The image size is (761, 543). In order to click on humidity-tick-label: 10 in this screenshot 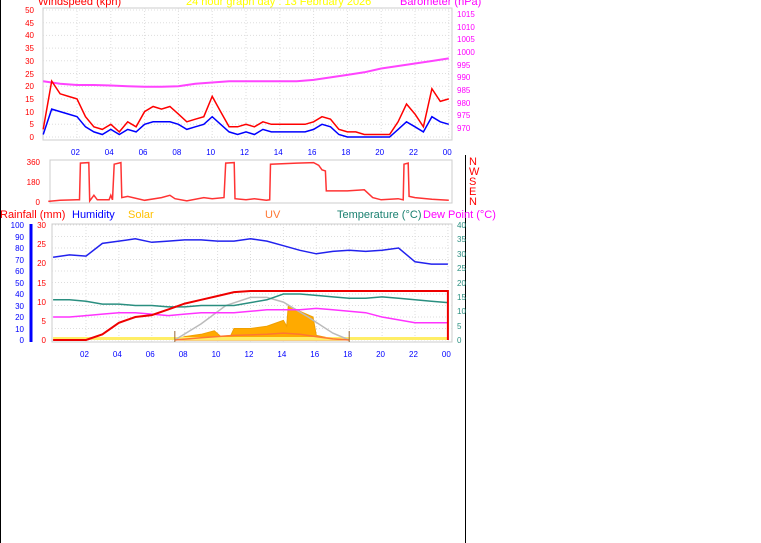, I will do `click(19, 329)`.